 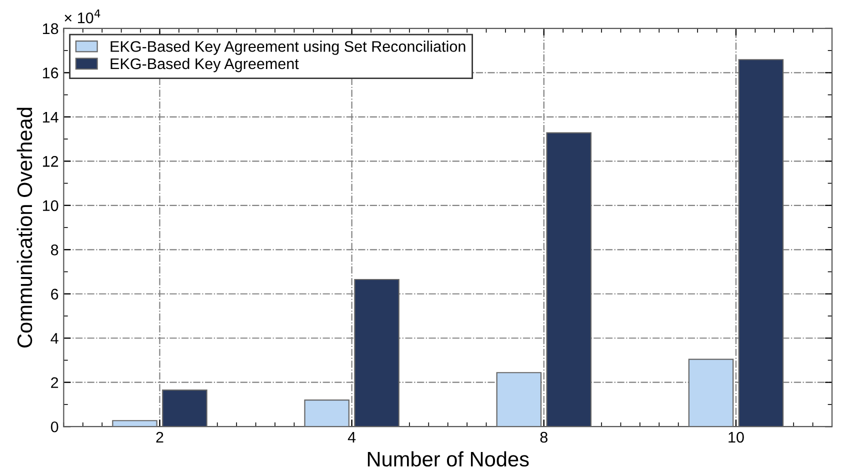 What do you see at coordinates (54, 338) in the screenshot?
I see `y-tick-label: 4` at bounding box center [54, 338].